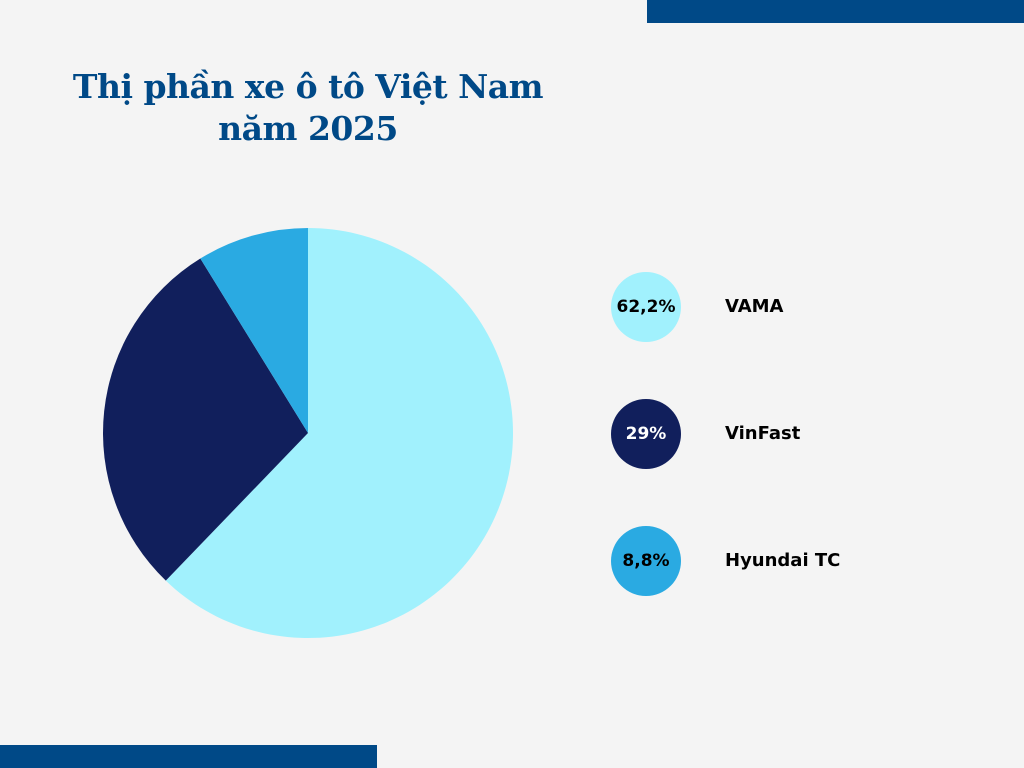 Image resolution: width=1024 pixels, height=768 pixels. I want to click on legend-label-vinfast: VinFast, so click(763, 433).